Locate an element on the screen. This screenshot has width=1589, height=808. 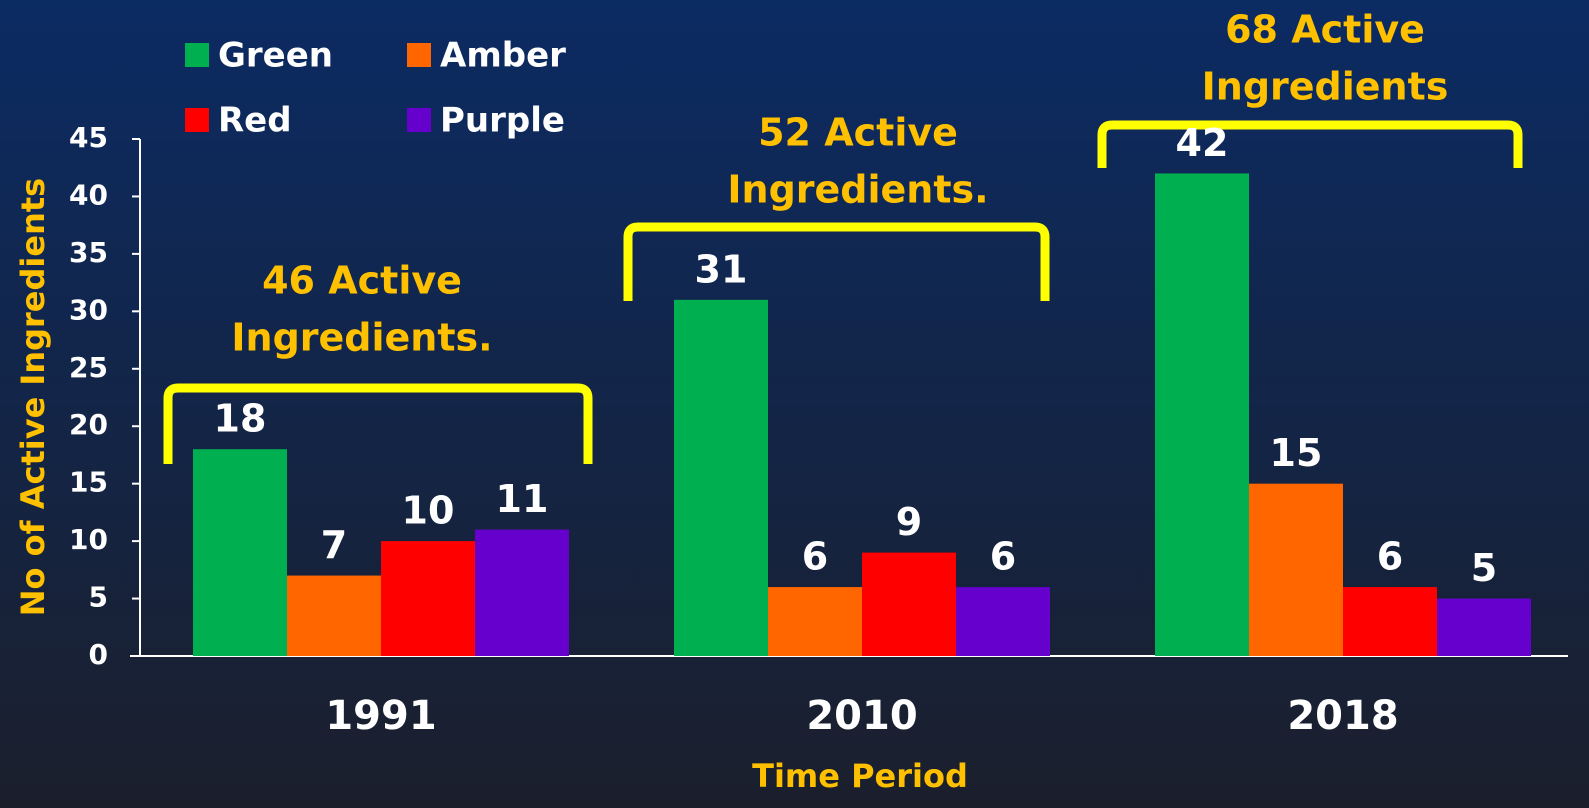
annotation: Ingredients is located at coordinates (1325, 87).